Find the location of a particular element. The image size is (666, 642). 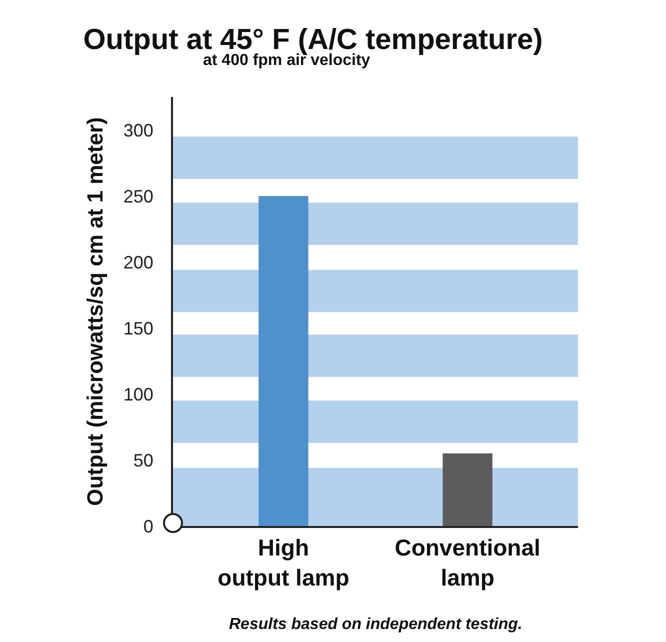

y-tick-label: 300 is located at coordinates (138, 130).